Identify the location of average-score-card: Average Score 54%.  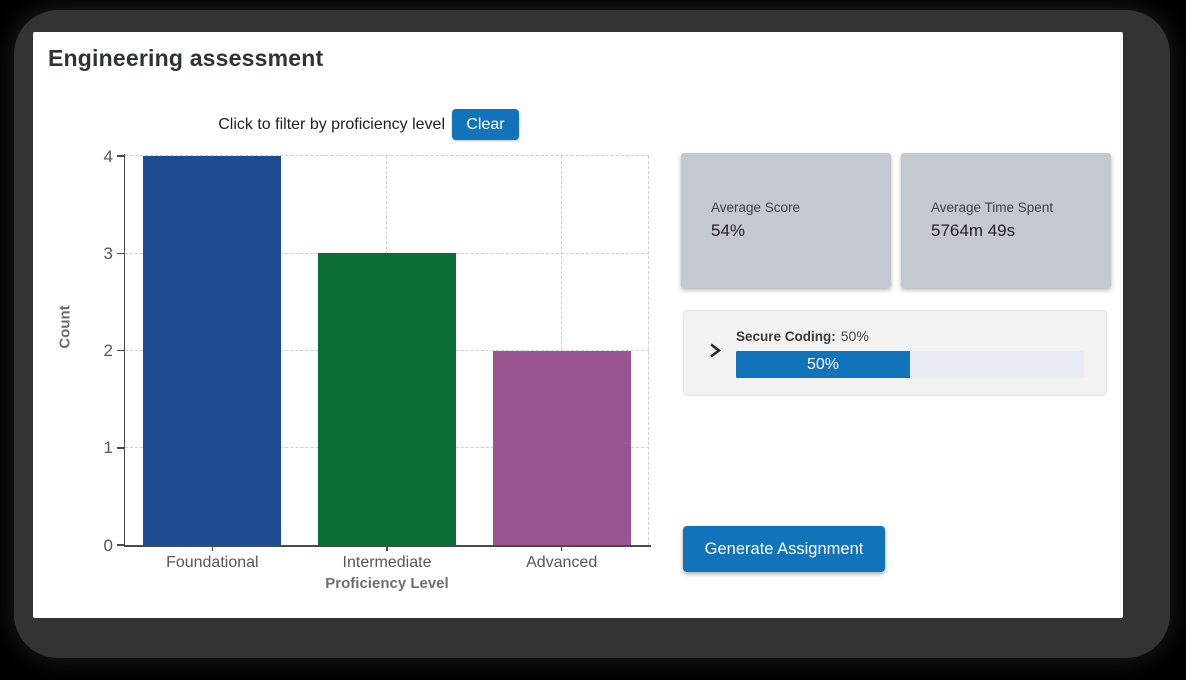
(786, 220).